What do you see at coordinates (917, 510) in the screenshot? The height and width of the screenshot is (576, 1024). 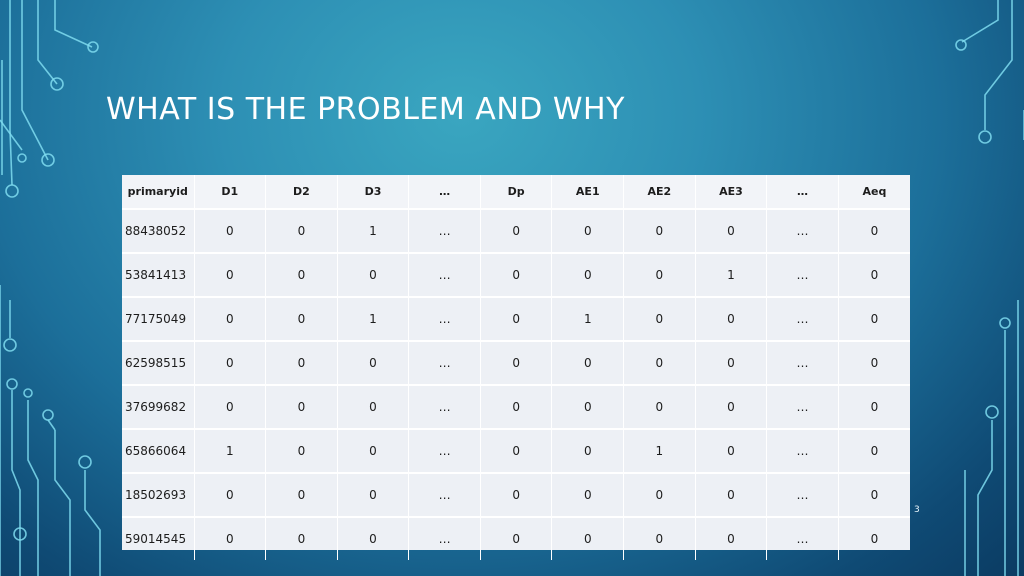 I see `page-number: 3` at bounding box center [917, 510].